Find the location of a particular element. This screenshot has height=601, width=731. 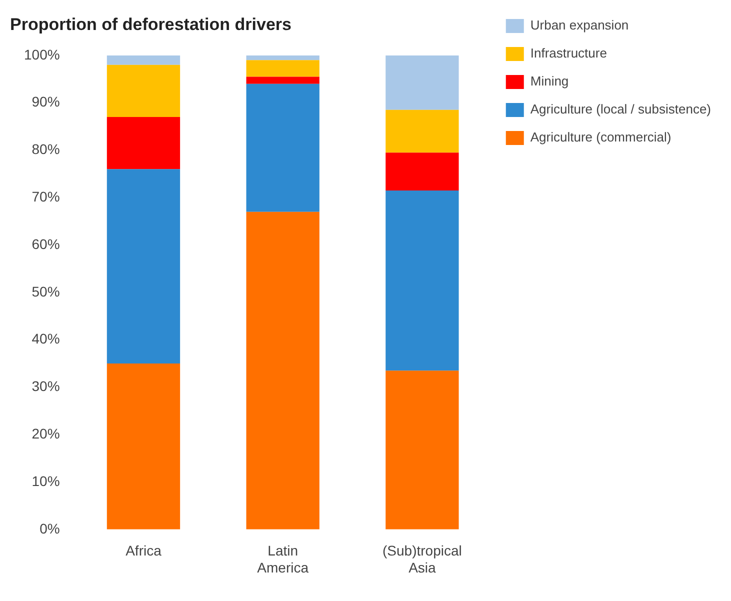

y-tick-label: 70% is located at coordinates (46, 196).